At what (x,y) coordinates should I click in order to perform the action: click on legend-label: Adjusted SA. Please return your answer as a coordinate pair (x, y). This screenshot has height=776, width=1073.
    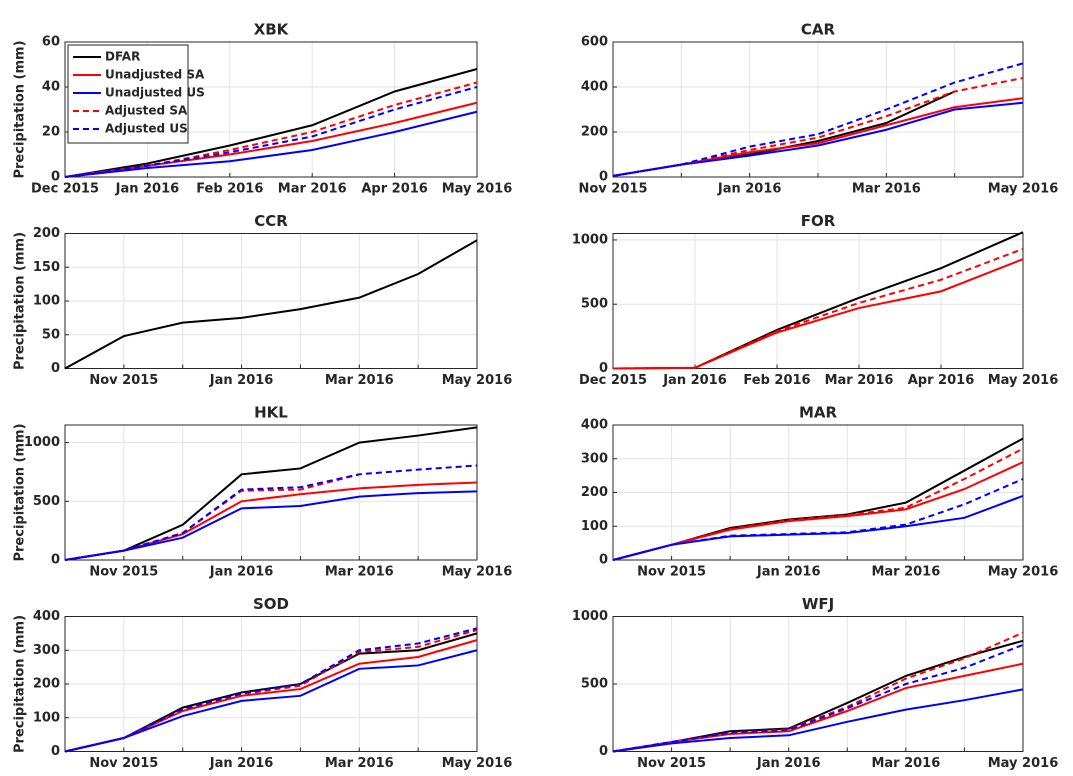
    Looking at the image, I should click on (146, 111).